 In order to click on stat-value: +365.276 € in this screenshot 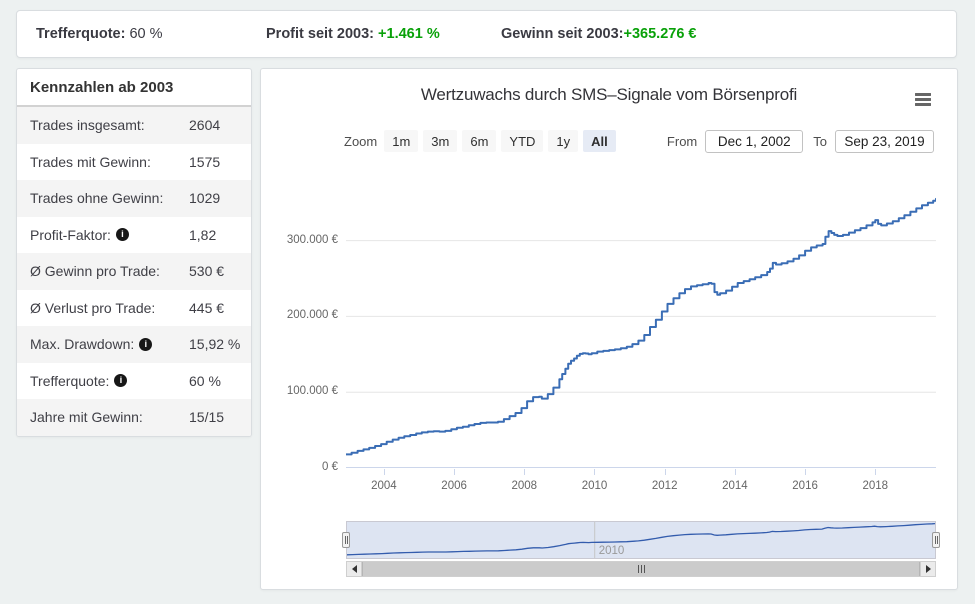, I will do `click(660, 34)`.